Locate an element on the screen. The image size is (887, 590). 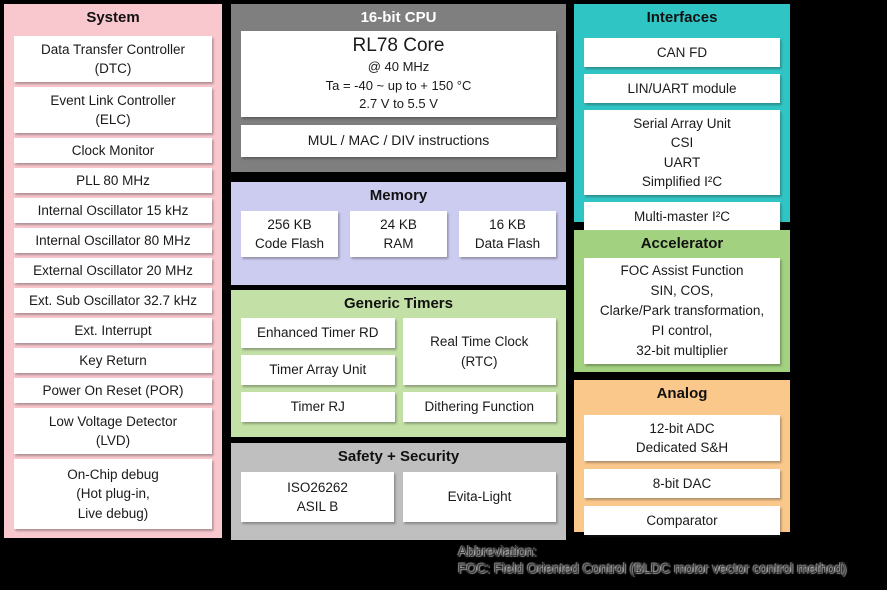
section-title: Safety + Security is located at coordinates (398, 456).